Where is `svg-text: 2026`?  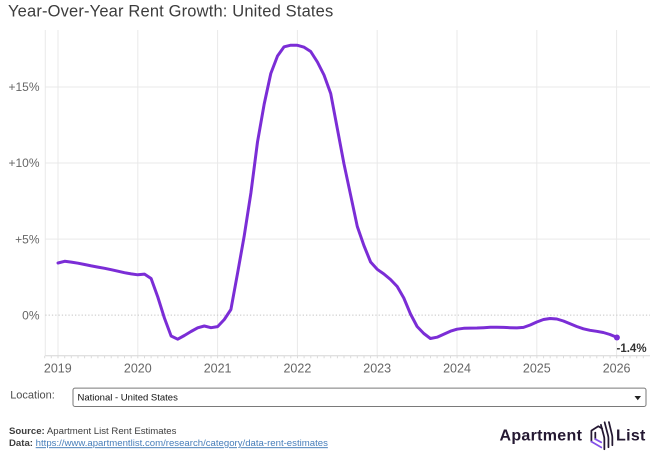
svg-text: 2026 is located at coordinates (617, 368).